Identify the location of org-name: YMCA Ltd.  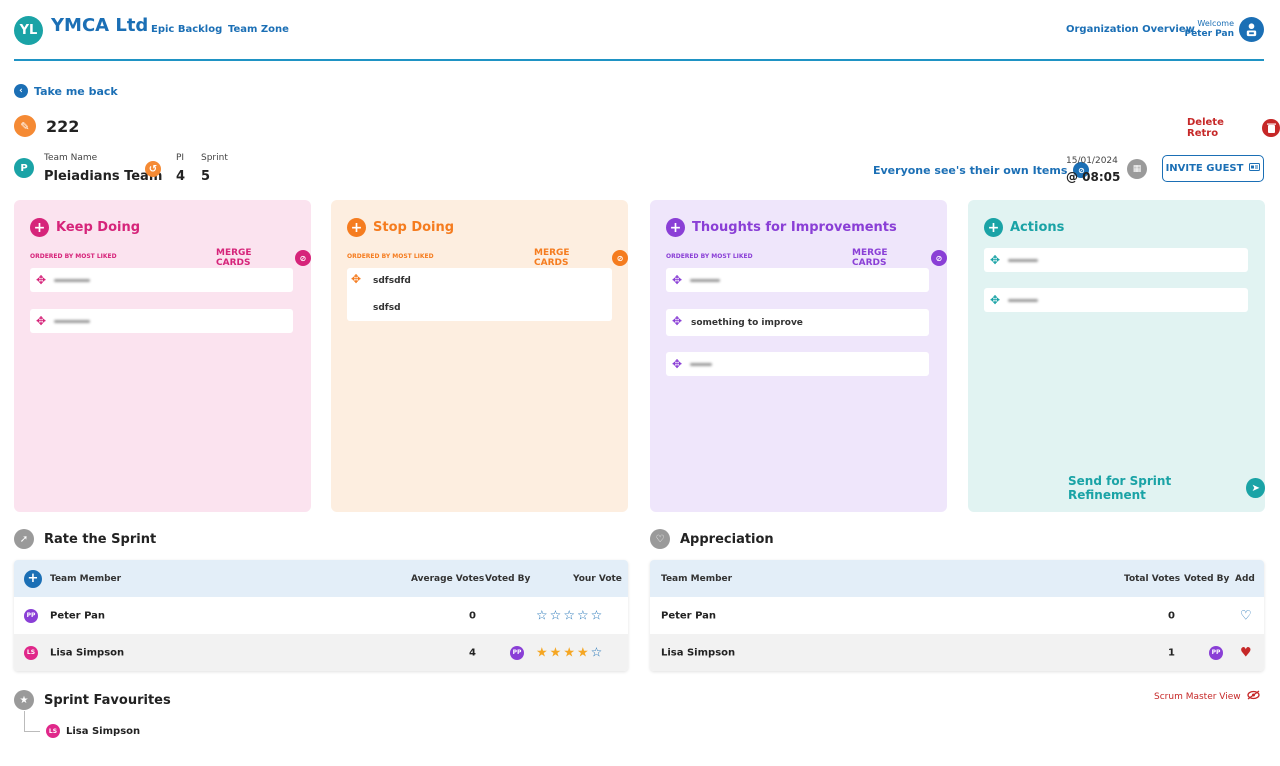
(100, 25).